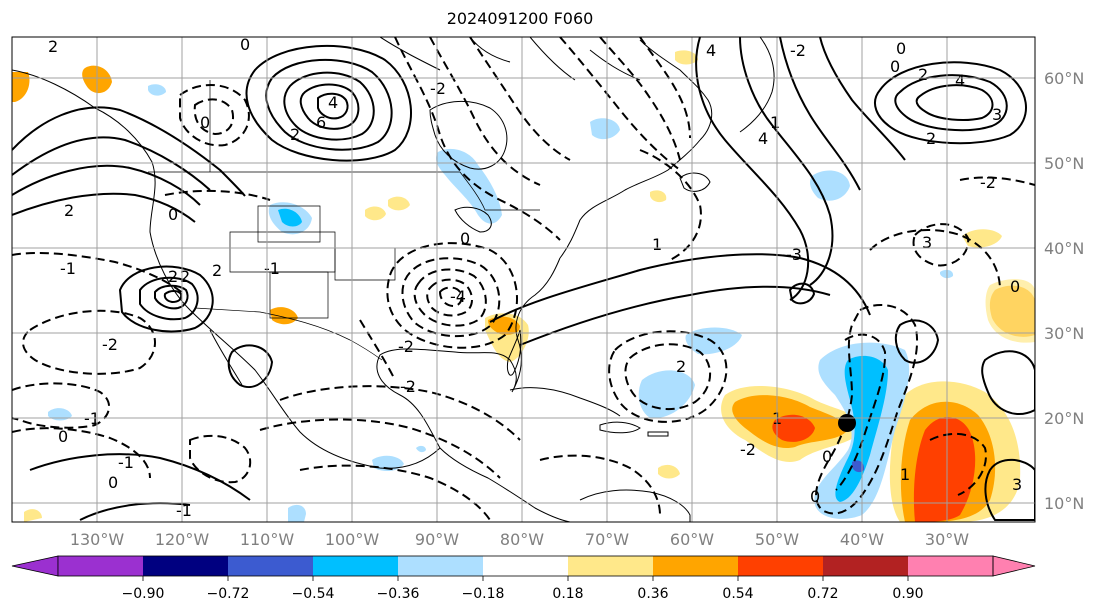 The image size is (1105, 615). Describe the element at coordinates (917, 341) in the screenshot. I see `contour-storm-ring` at that location.